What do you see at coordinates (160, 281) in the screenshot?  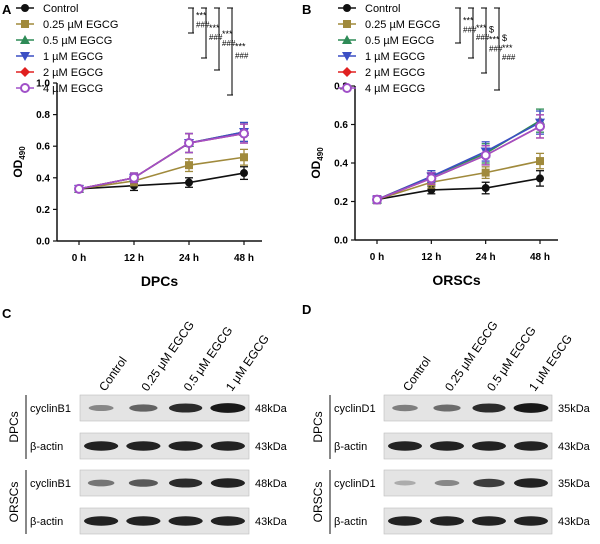 I see `x-axis-label: DPCs` at bounding box center [160, 281].